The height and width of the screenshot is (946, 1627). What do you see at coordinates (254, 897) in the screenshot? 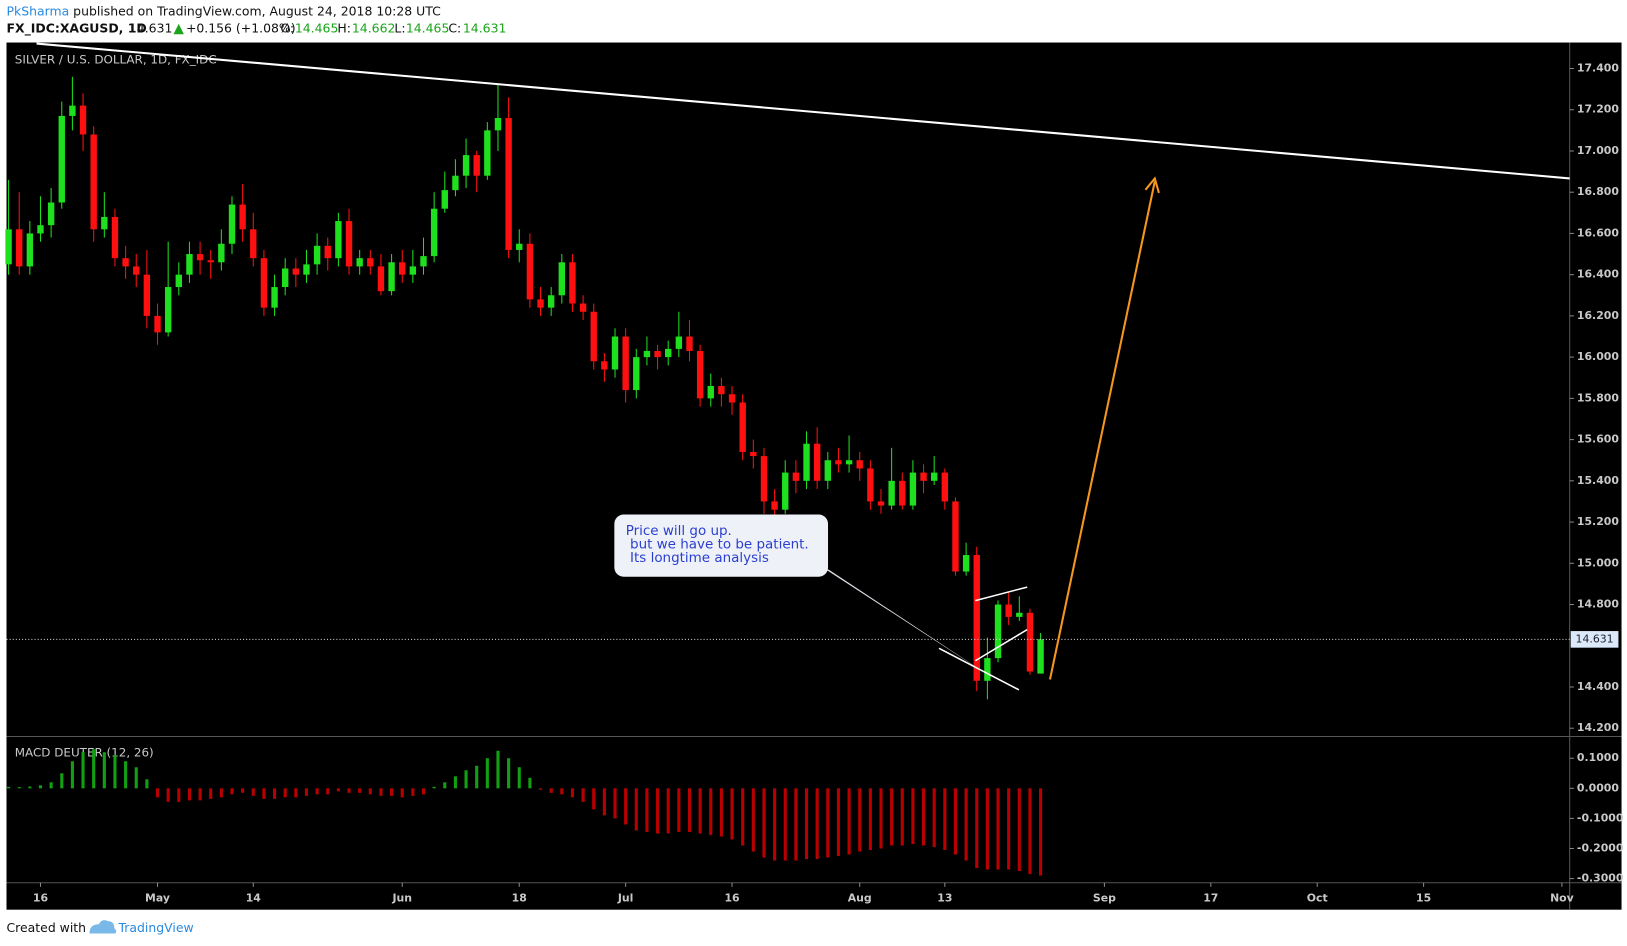
I see `x-tick-label: 14` at bounding box center [254, 897].